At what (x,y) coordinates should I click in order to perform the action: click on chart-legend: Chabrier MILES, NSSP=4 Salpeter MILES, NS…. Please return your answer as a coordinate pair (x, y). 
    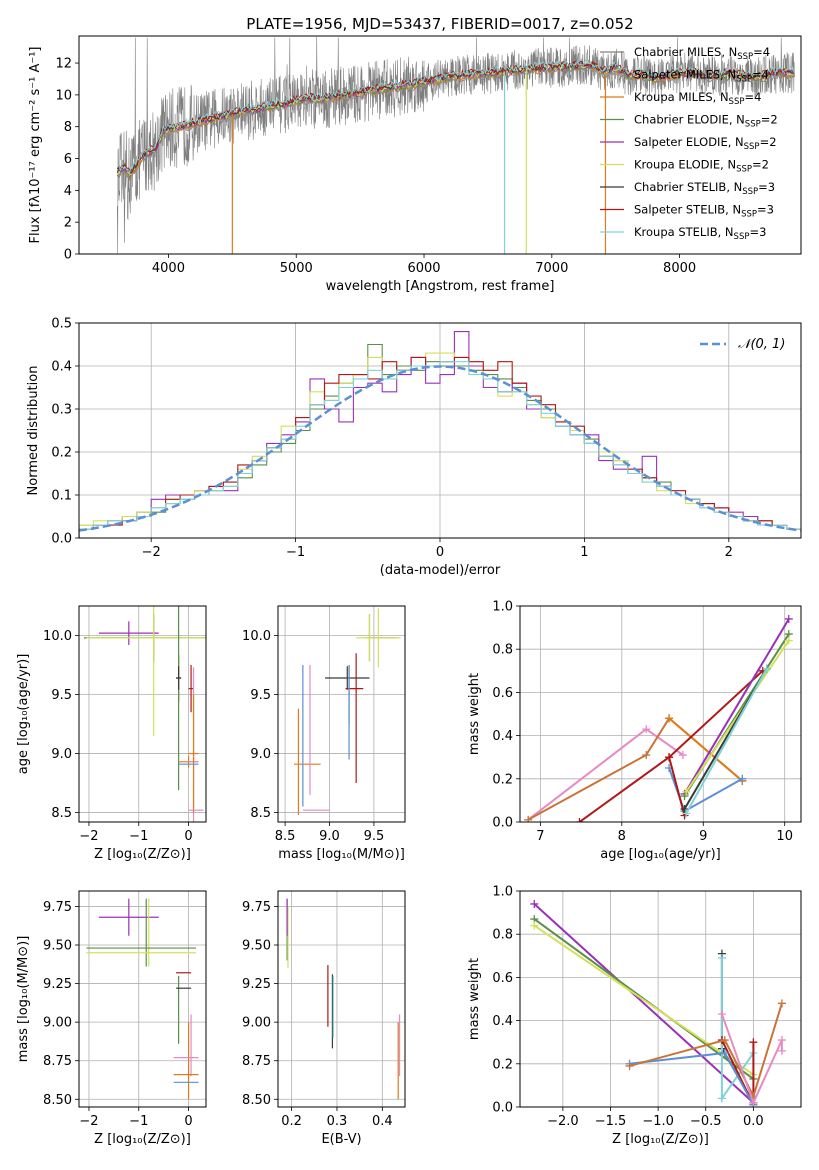
    Looking at the image, I should click on (689, 143).